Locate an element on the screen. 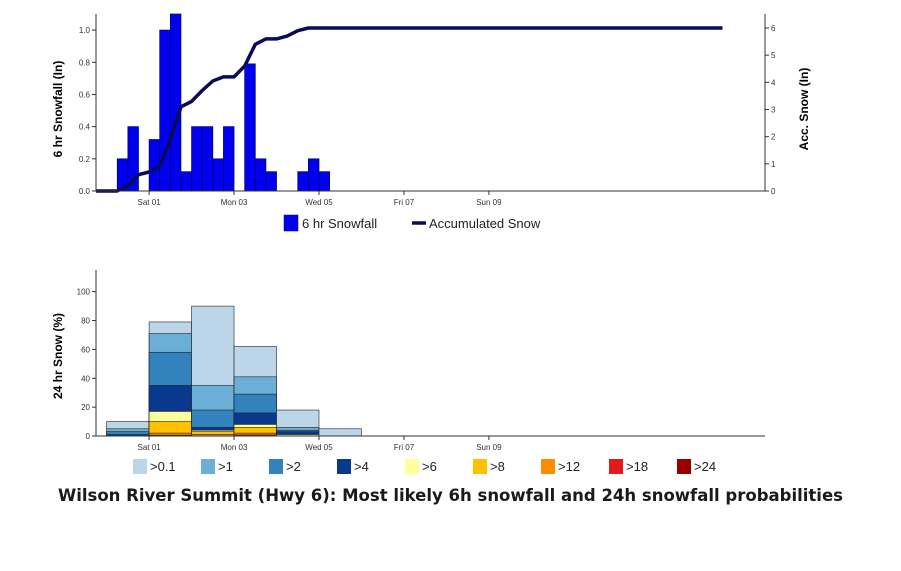 Image resolution: width=901 pixels, height=571 pixels. top-x-tick-label: Sat 01 is located at coordinates (150, 202).